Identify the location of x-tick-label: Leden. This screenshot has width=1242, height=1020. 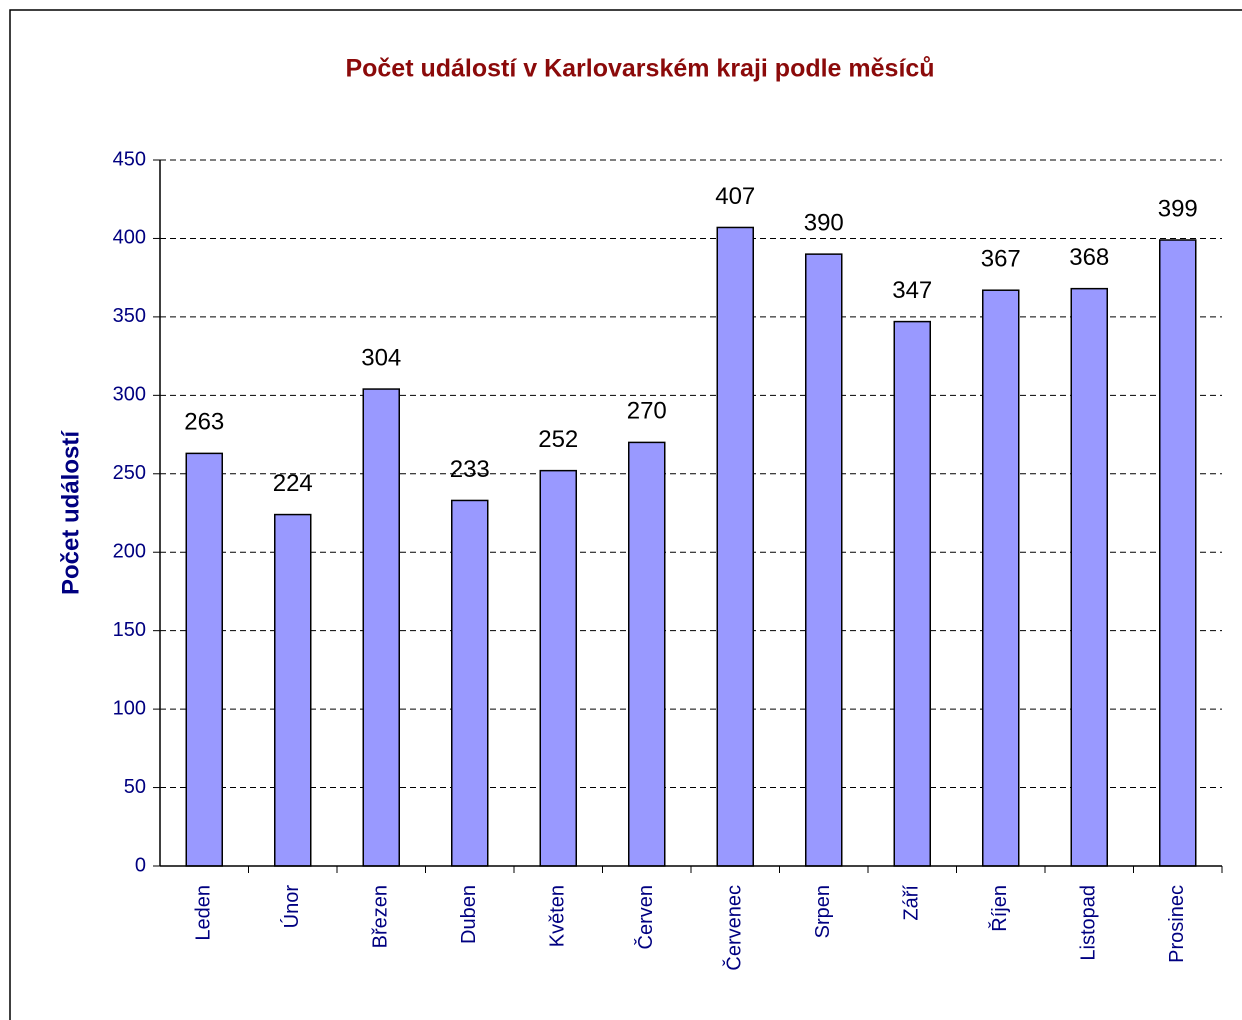
(204, 913).